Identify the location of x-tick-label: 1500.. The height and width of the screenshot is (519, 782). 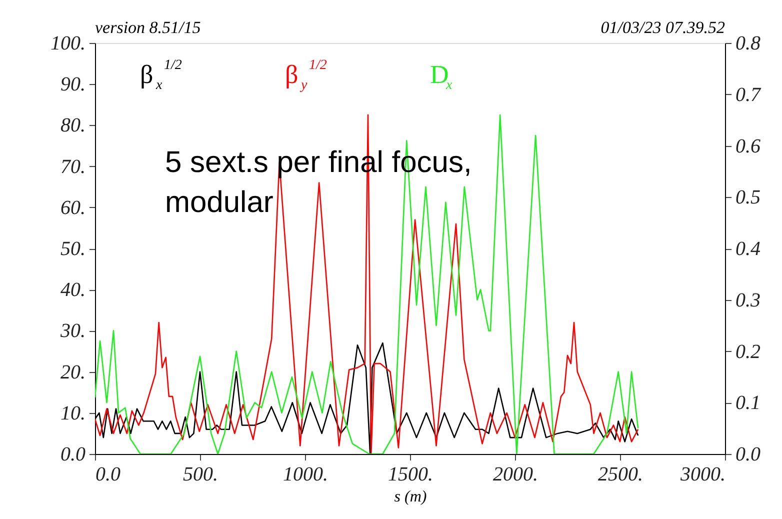
(410, 475).